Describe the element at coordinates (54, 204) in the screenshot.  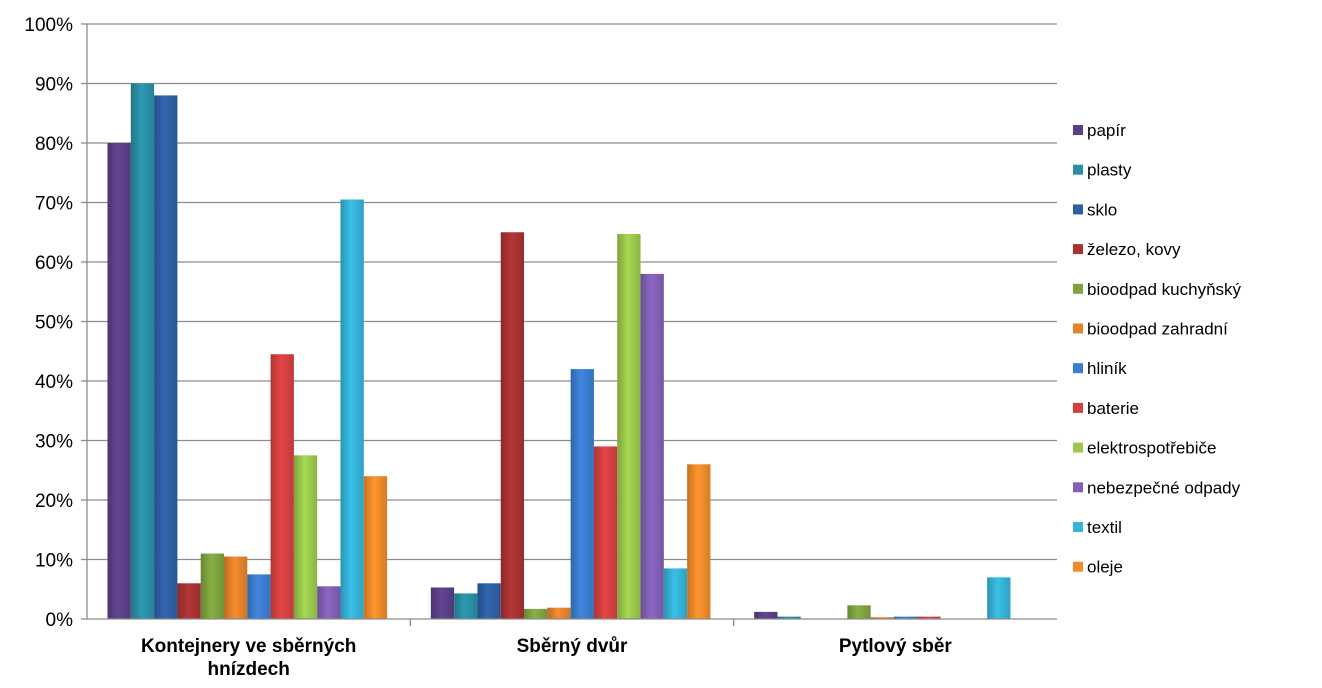
I see `y-tick-label: 70%` at that location.